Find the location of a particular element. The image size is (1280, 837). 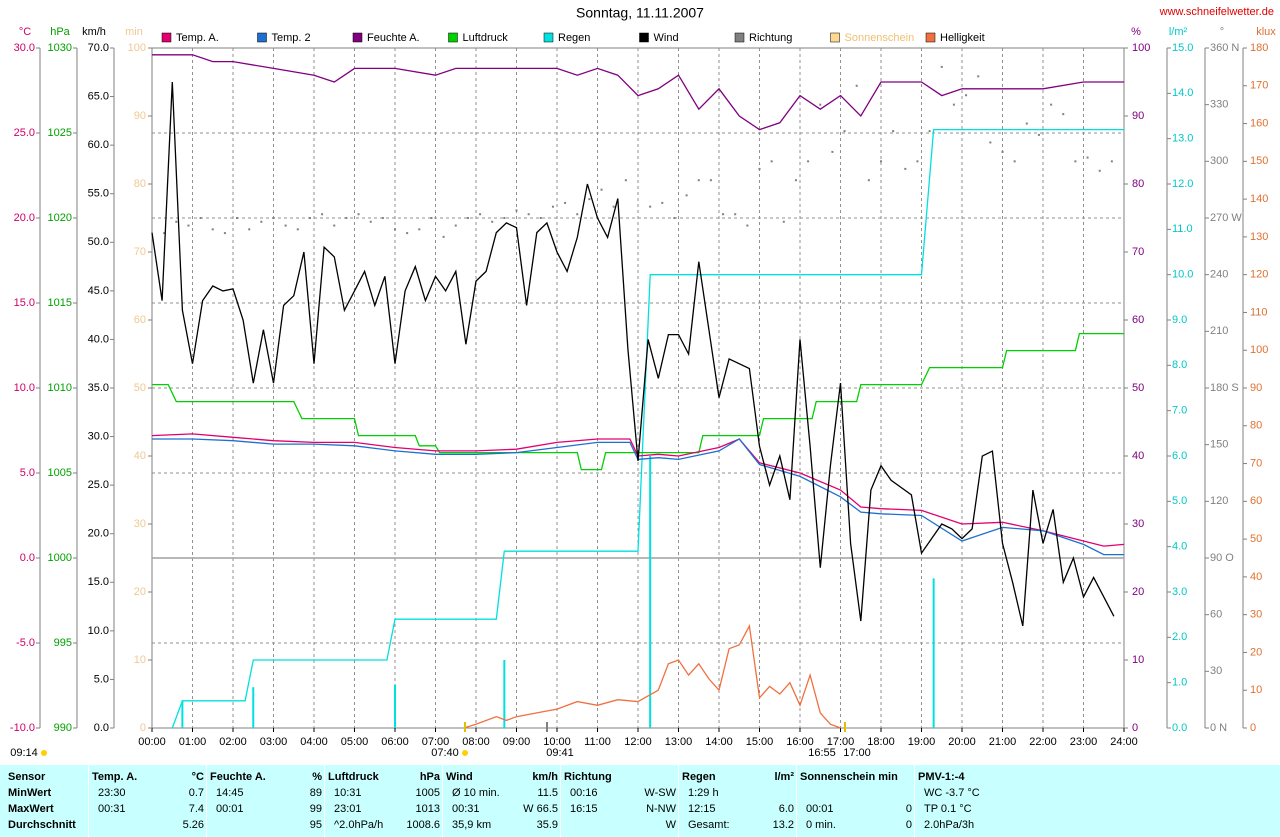

cell: 1013 is located at coordinates (427, 809).